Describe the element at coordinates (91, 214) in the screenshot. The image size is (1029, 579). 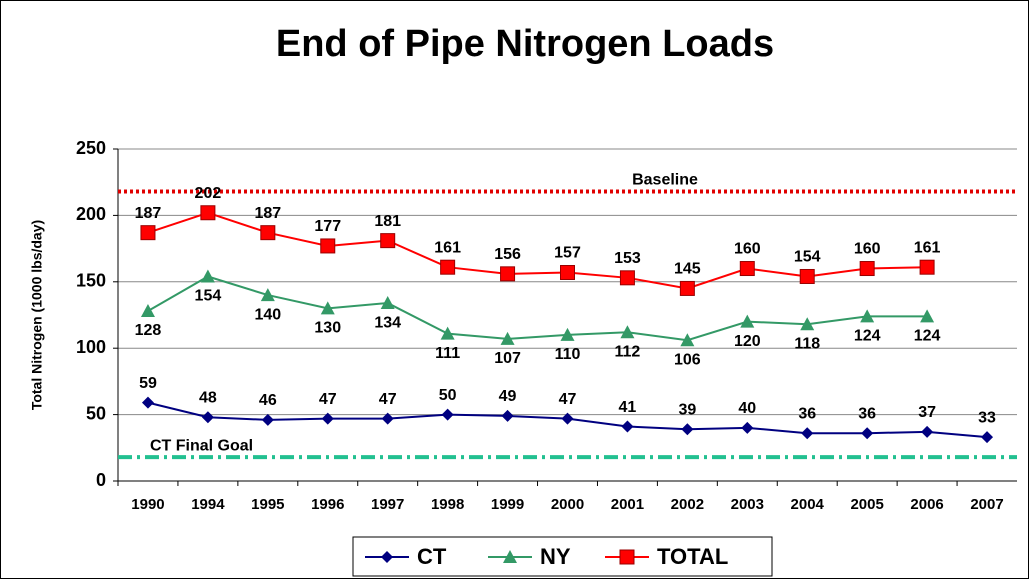
I see `y-tick-label: 200` at that location.